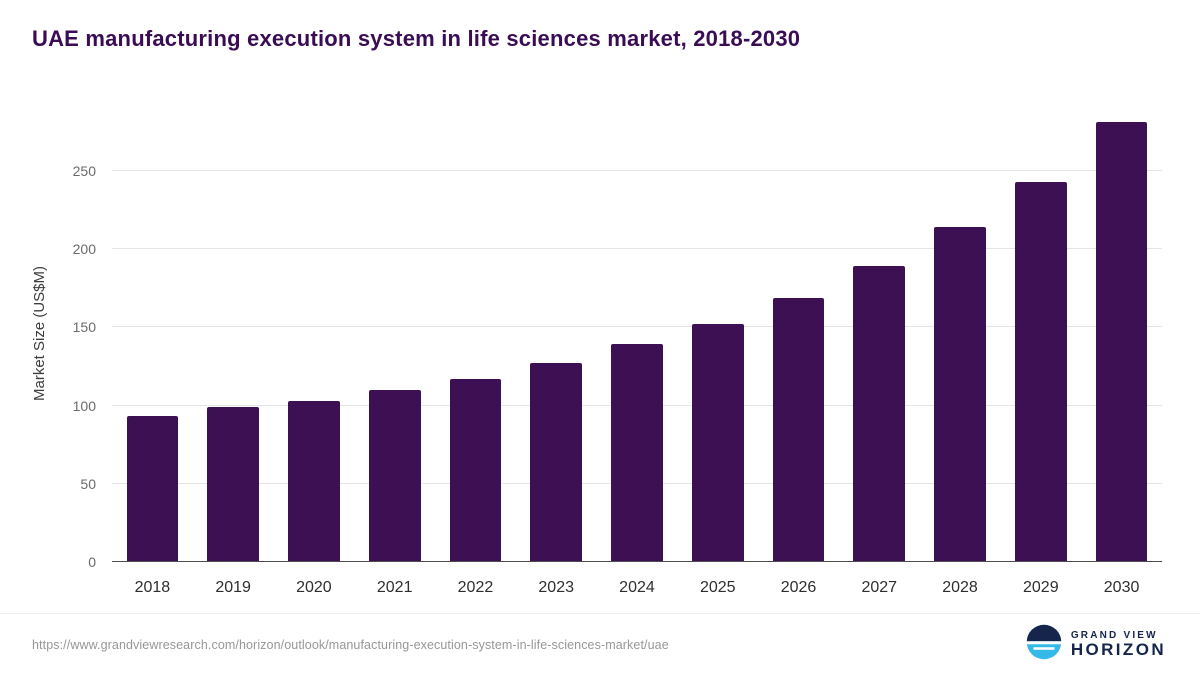 This screenshot has width=1200, height=675. I want to click on y-axis-label: Market Size (US$M), so click(40, 333).